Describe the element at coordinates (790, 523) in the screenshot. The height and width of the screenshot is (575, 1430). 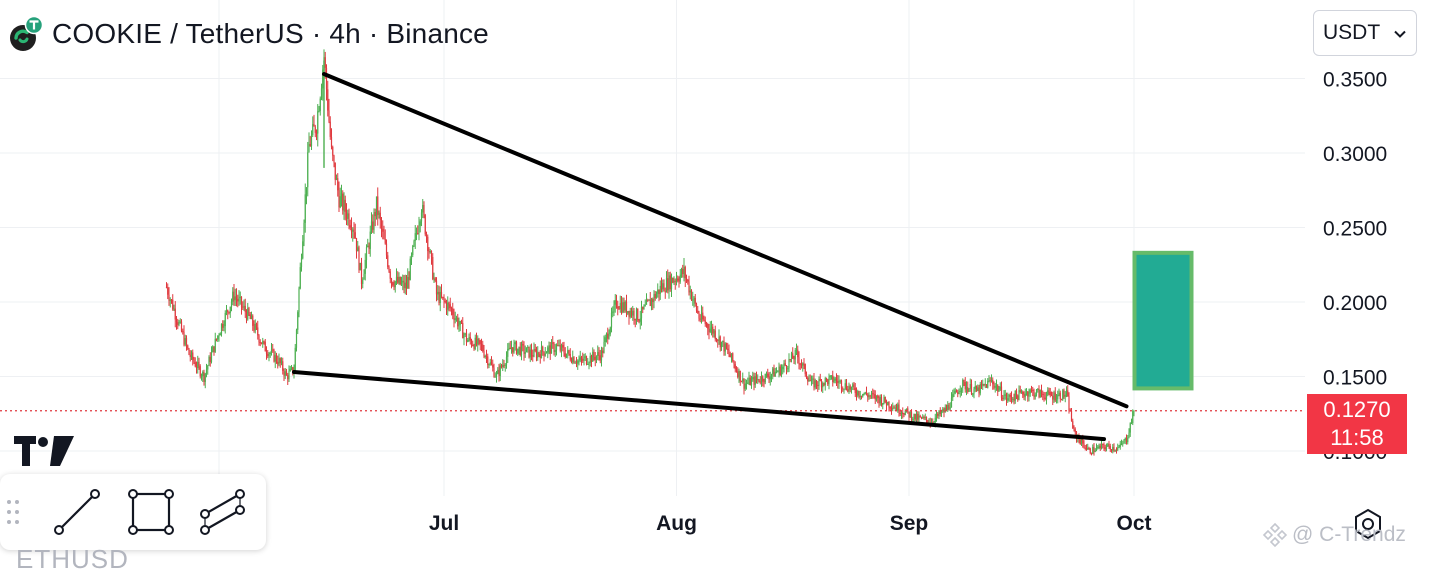
I see `time-axis: Jul Aug Sep Oct` at that location.